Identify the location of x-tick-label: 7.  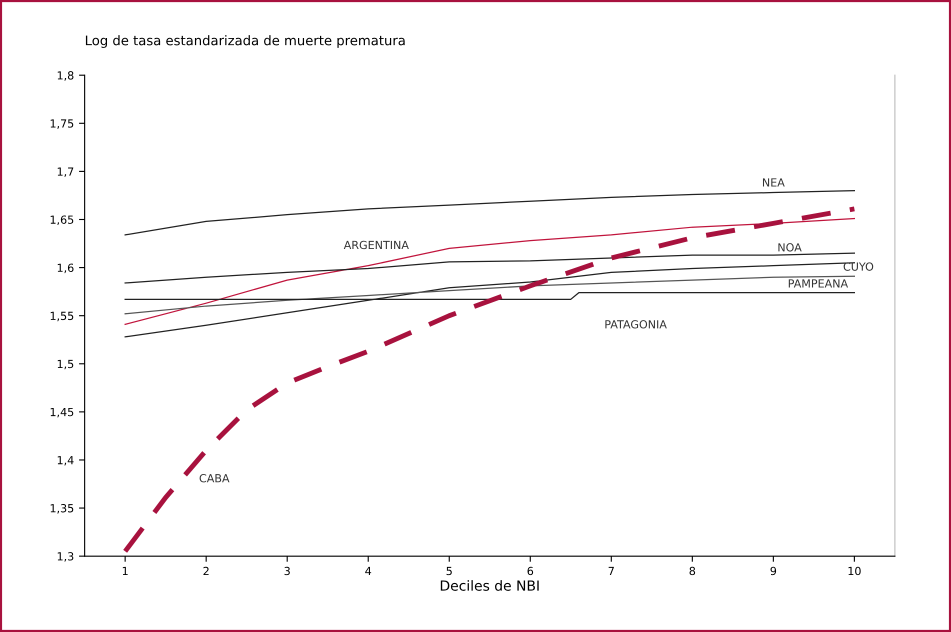
(611, 571).